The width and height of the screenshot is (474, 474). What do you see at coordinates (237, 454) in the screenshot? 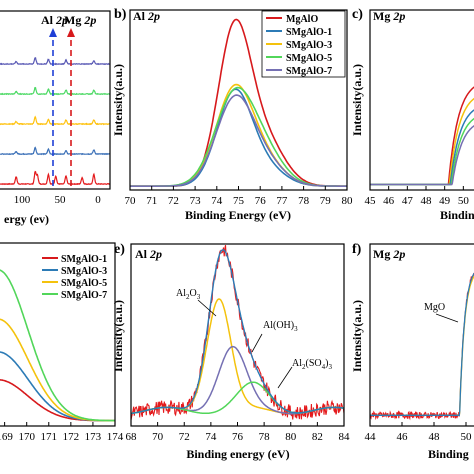
I see `panel-e-x-axis-label: Binding energy (eV)` at bounding box center [237, 454].